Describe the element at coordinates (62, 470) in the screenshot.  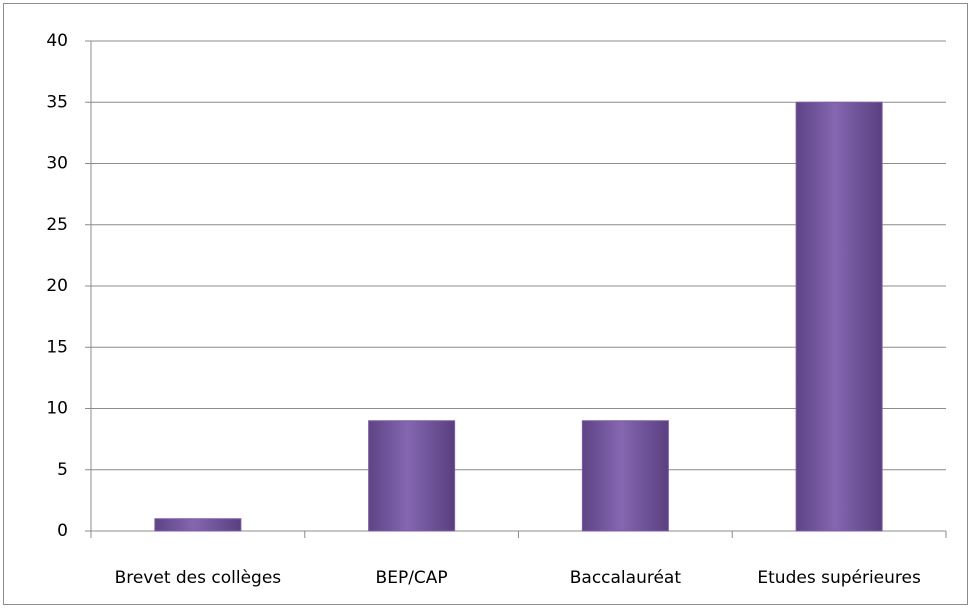
I see `y-tick-label: 5` at that location.